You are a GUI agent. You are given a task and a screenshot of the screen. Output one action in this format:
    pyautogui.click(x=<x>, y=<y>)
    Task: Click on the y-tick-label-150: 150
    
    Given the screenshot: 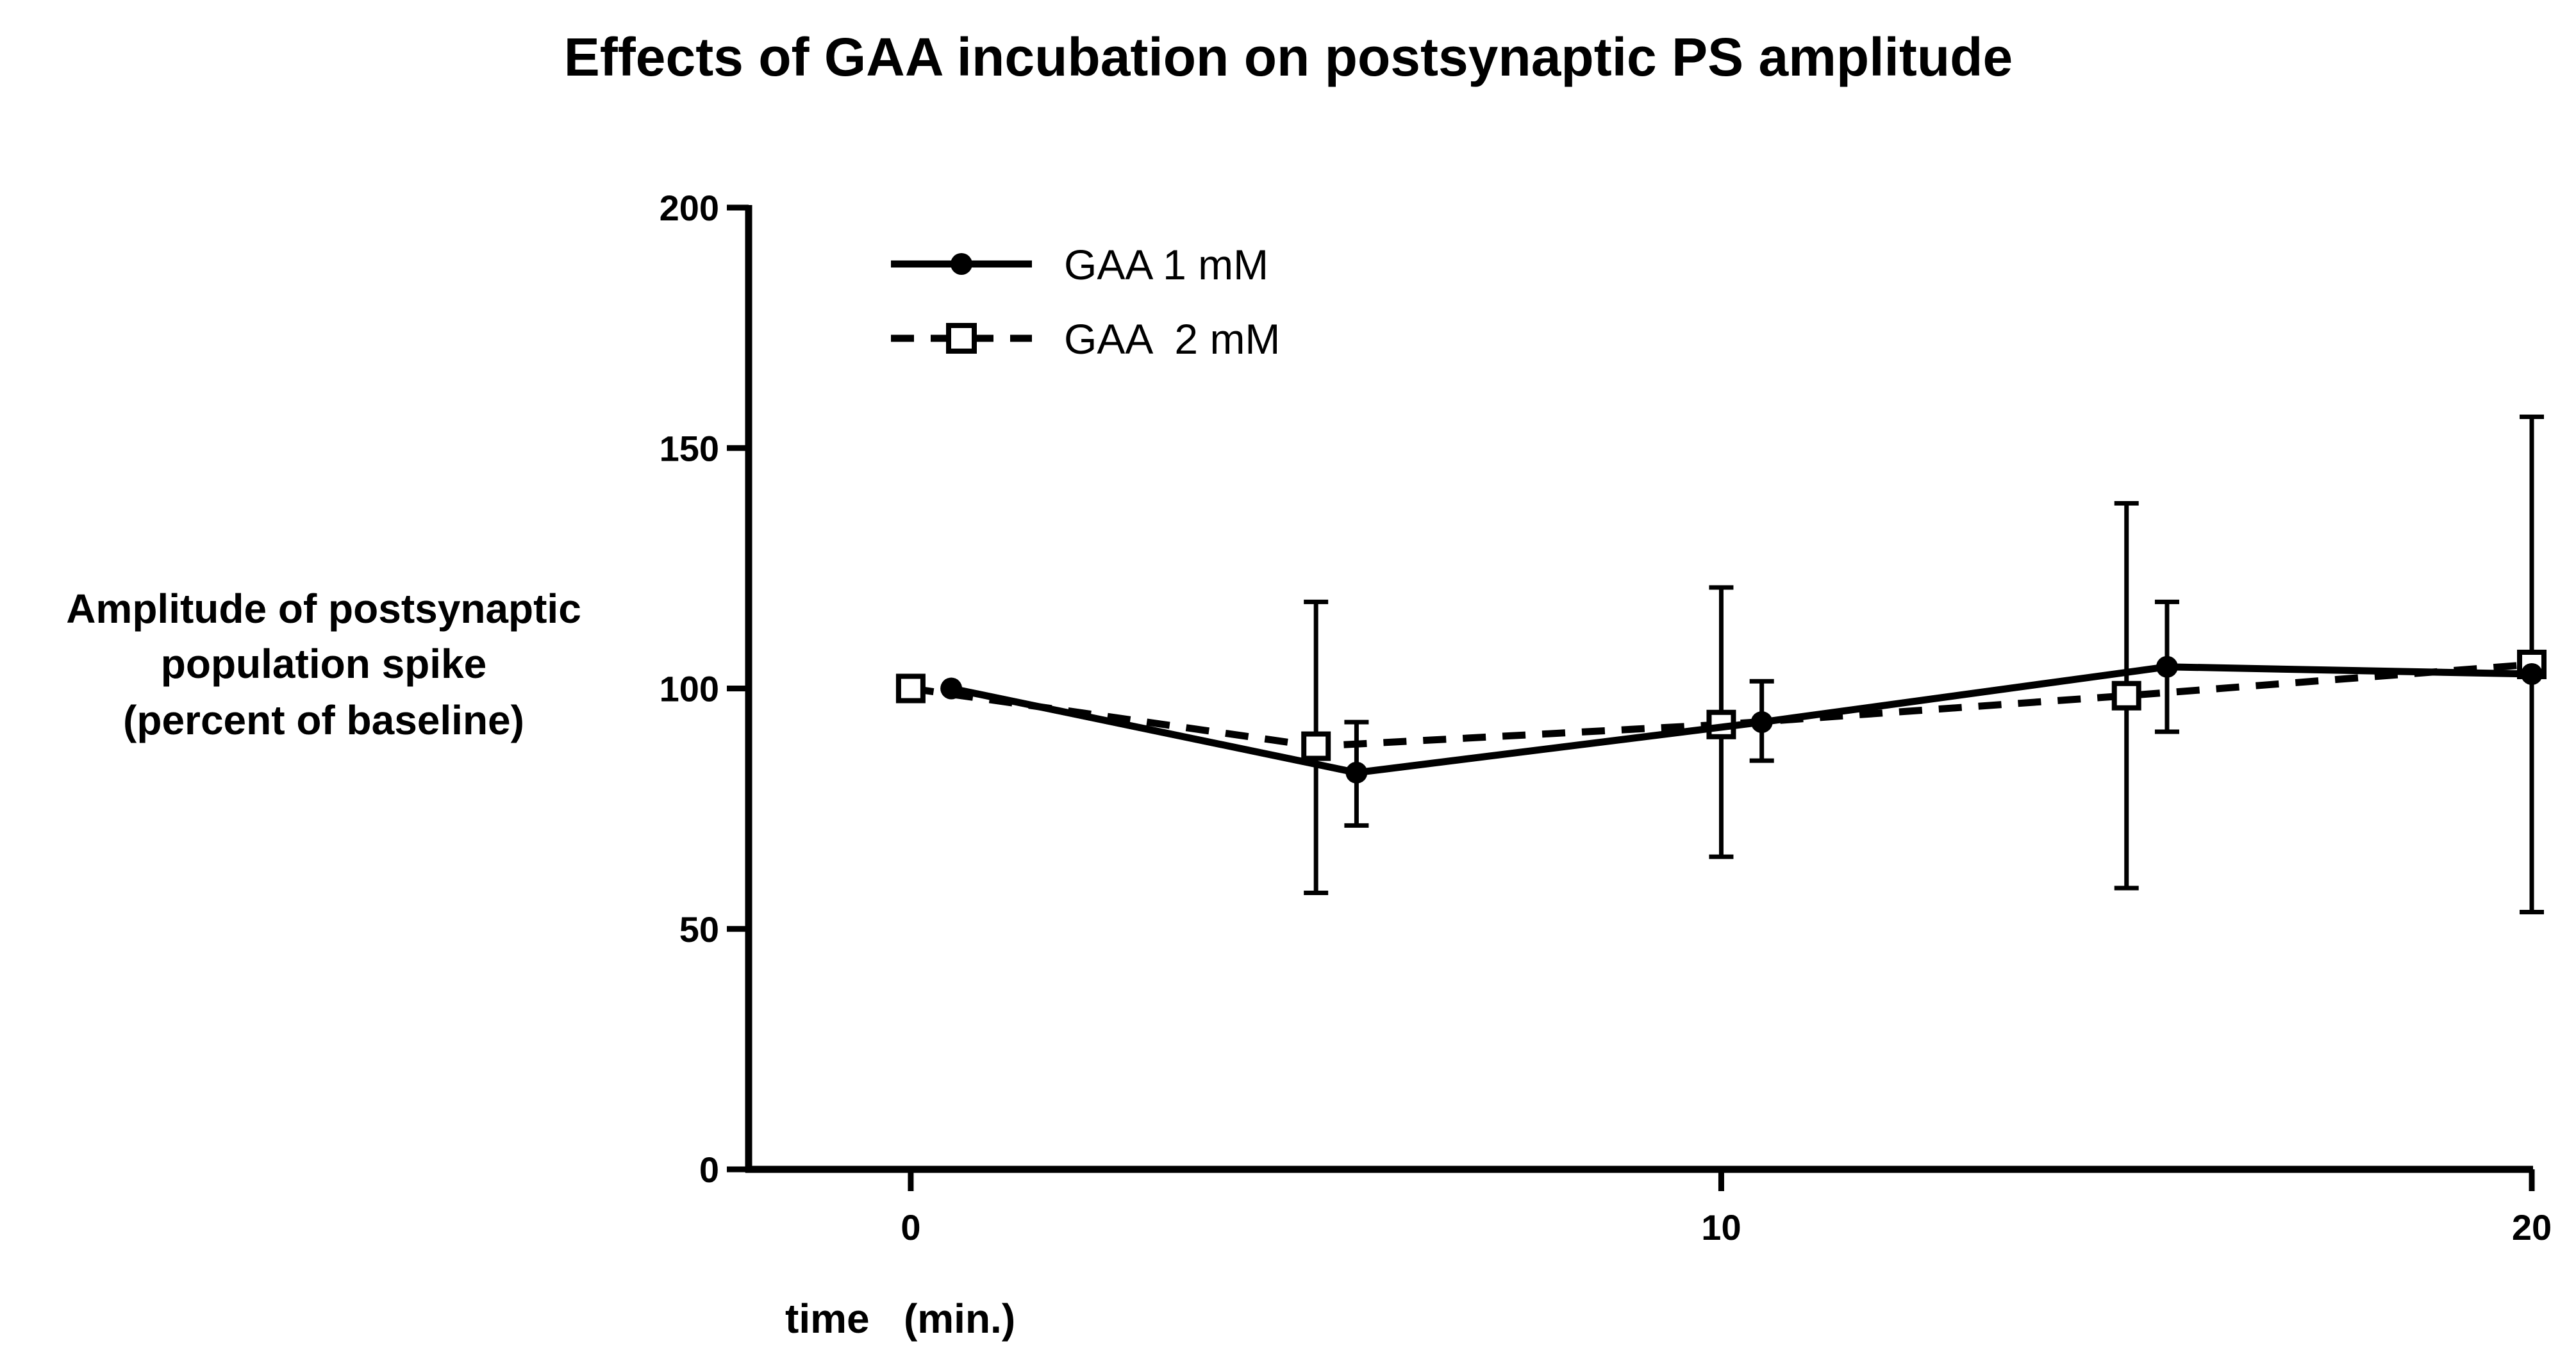 What is the action you would take?
    pyautogui.click(x=690, y=448)
    